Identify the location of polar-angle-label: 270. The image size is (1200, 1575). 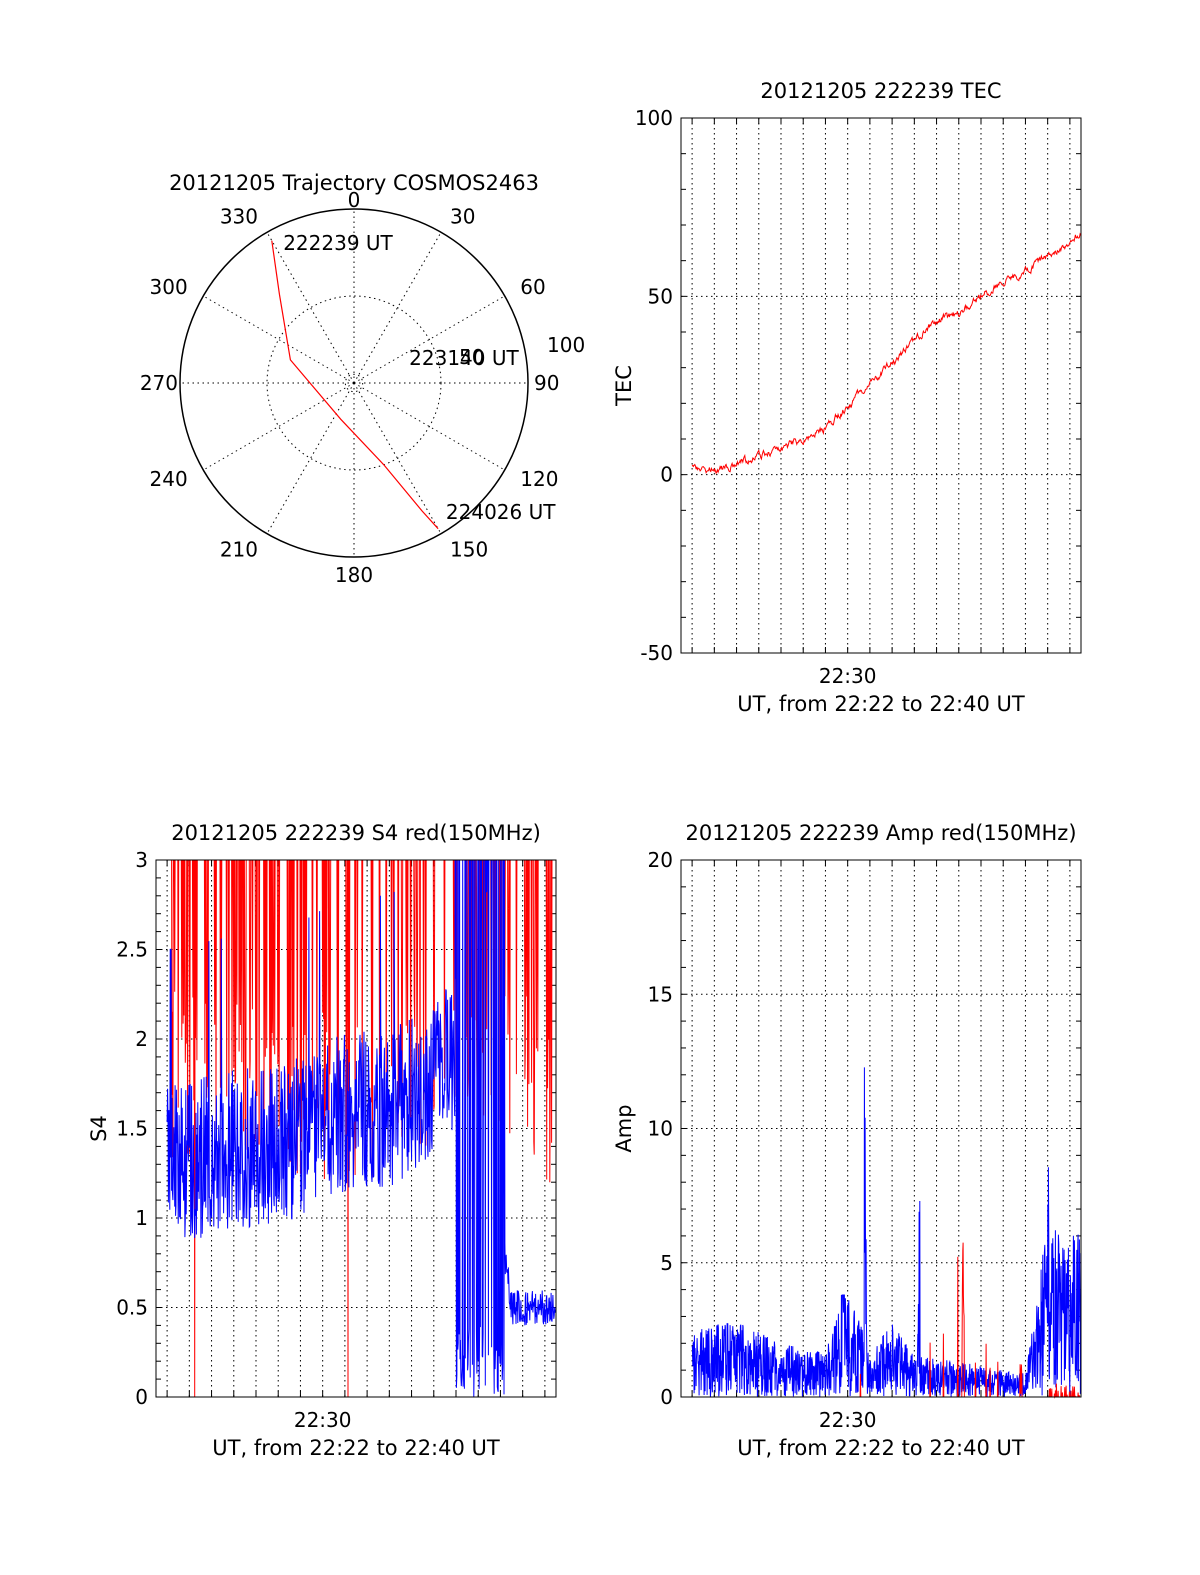
(159, 383).